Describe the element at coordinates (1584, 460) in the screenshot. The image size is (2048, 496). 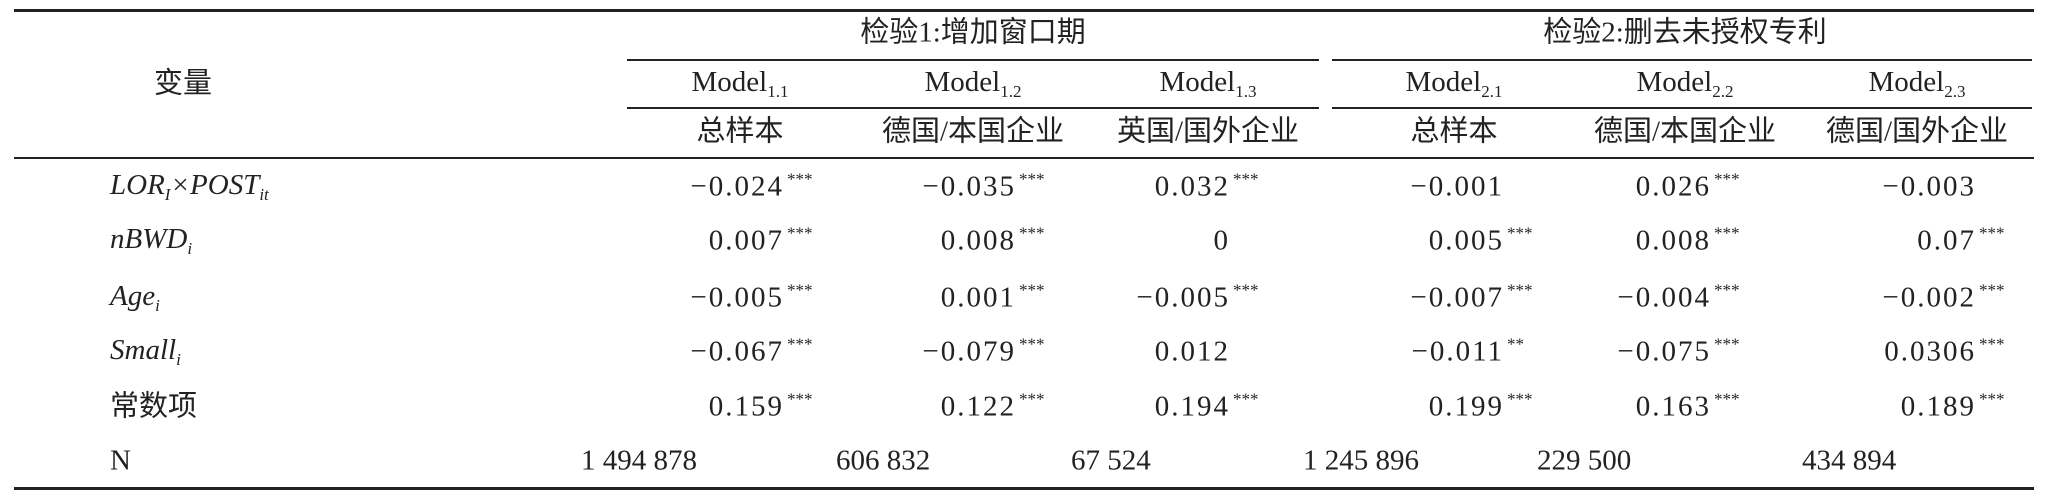
I see `cell-value: 229 500` at that location.